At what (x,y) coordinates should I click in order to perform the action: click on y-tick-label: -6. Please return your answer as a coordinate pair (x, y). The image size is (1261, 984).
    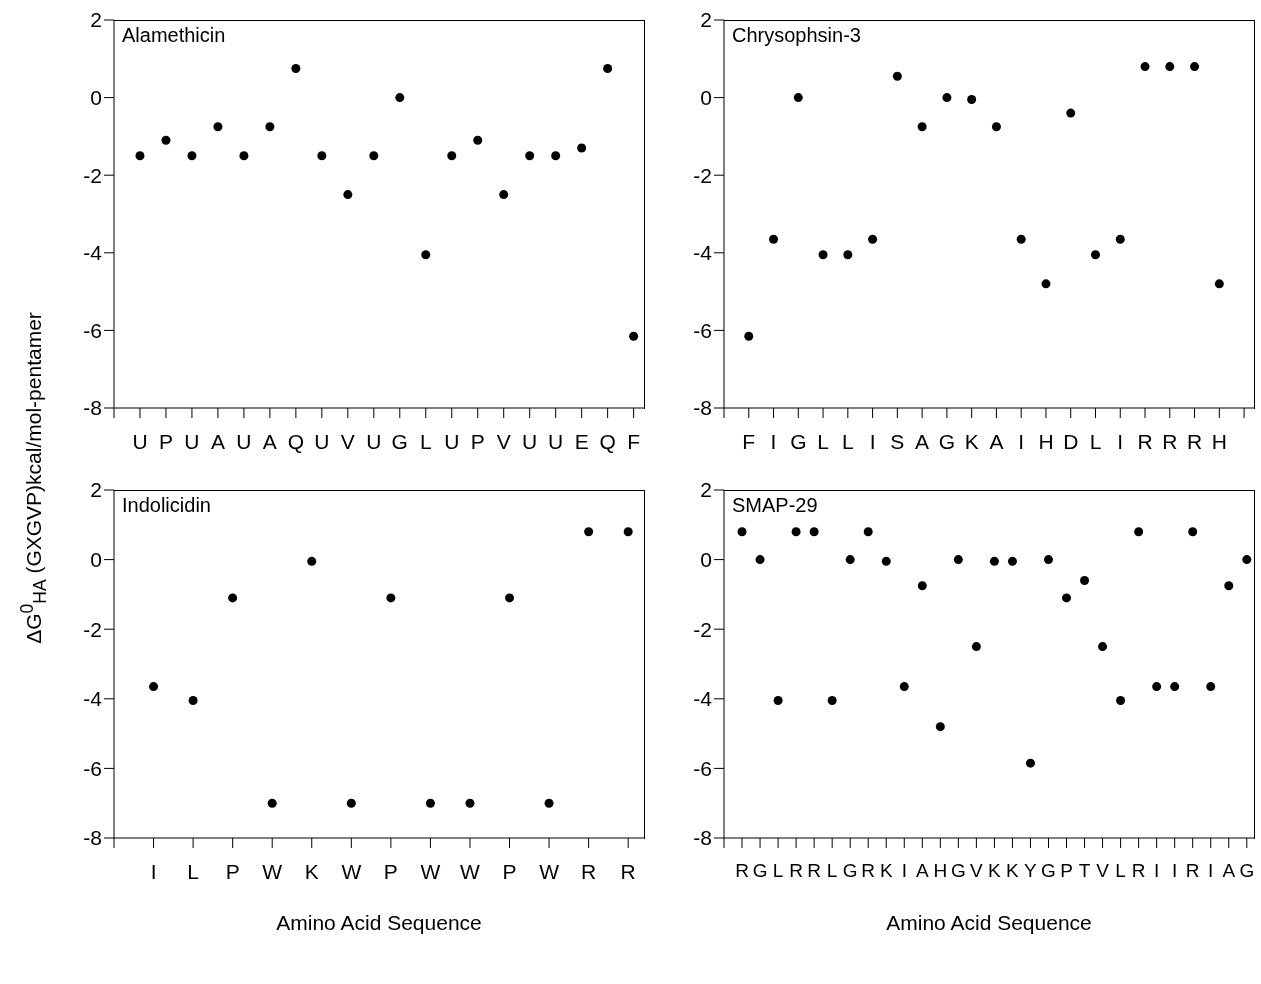
    Looking at the image, I should click on (702, 330).